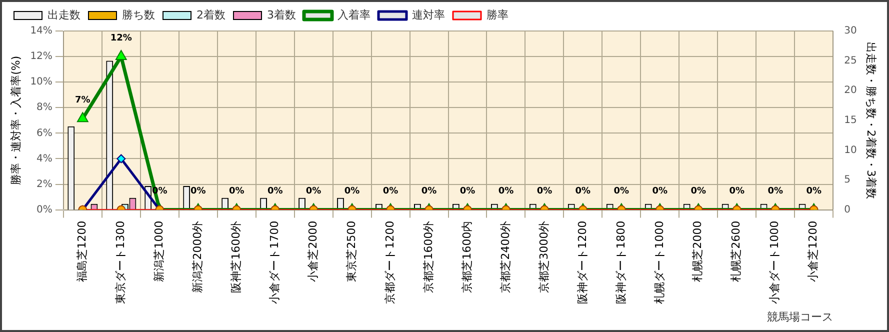 The width and height of the screenshot is (889, 332). Describe the element at coordinates (813, 251) in the screenshot. I see `x-tick-label: 小倉芝1200` at that location.